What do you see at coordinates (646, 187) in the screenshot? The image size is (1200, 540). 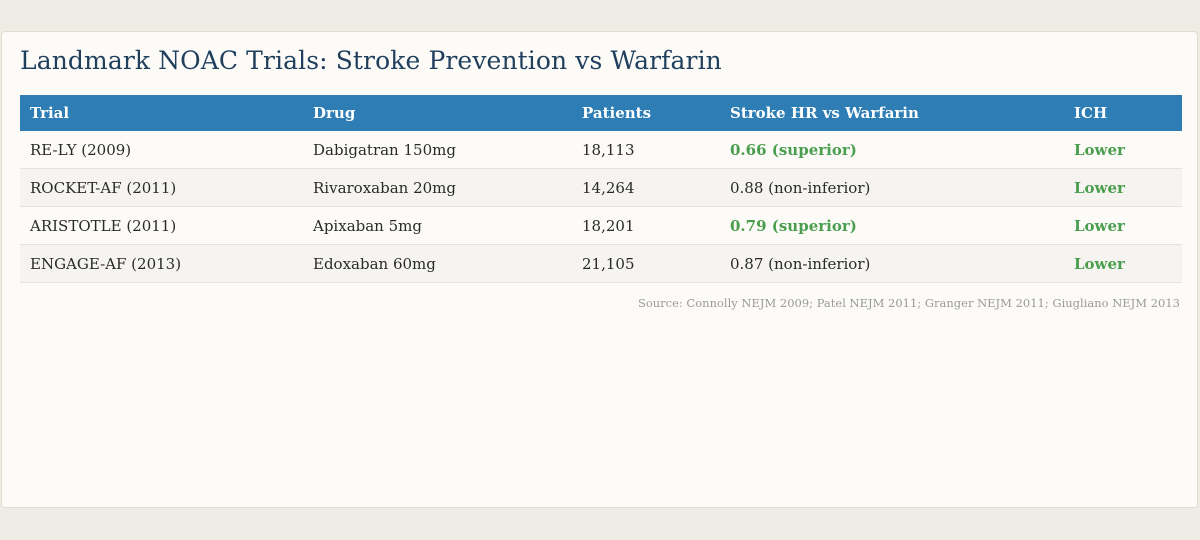 I see `cell-patients: 14,264` at bounding box center [646, 187].